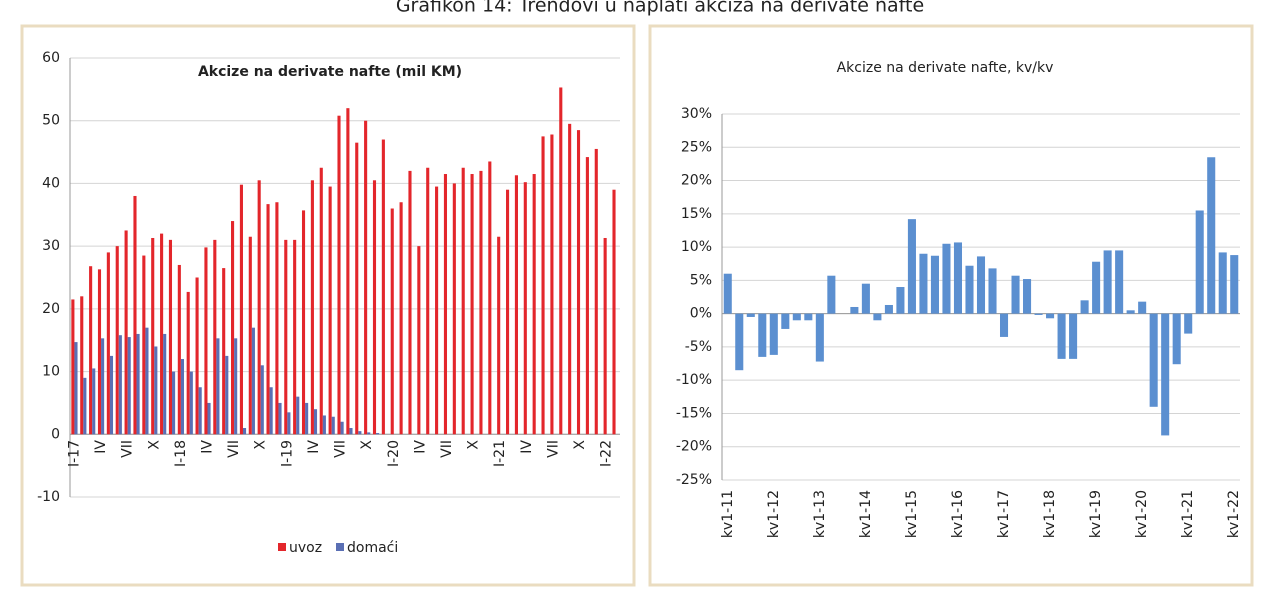 This screenshot has height=594, width=1266. Describe the element at coordinates (282, 547) in the screenshot. I see `legend-swatch` at that location.